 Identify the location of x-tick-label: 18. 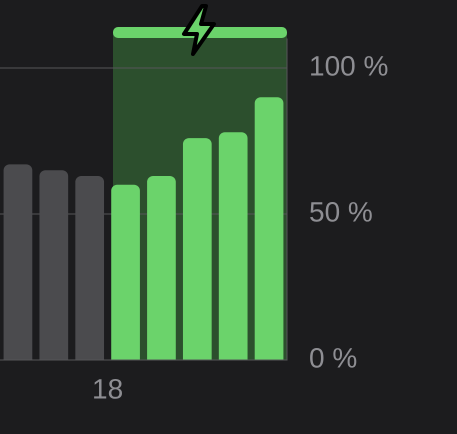
(108, 389).